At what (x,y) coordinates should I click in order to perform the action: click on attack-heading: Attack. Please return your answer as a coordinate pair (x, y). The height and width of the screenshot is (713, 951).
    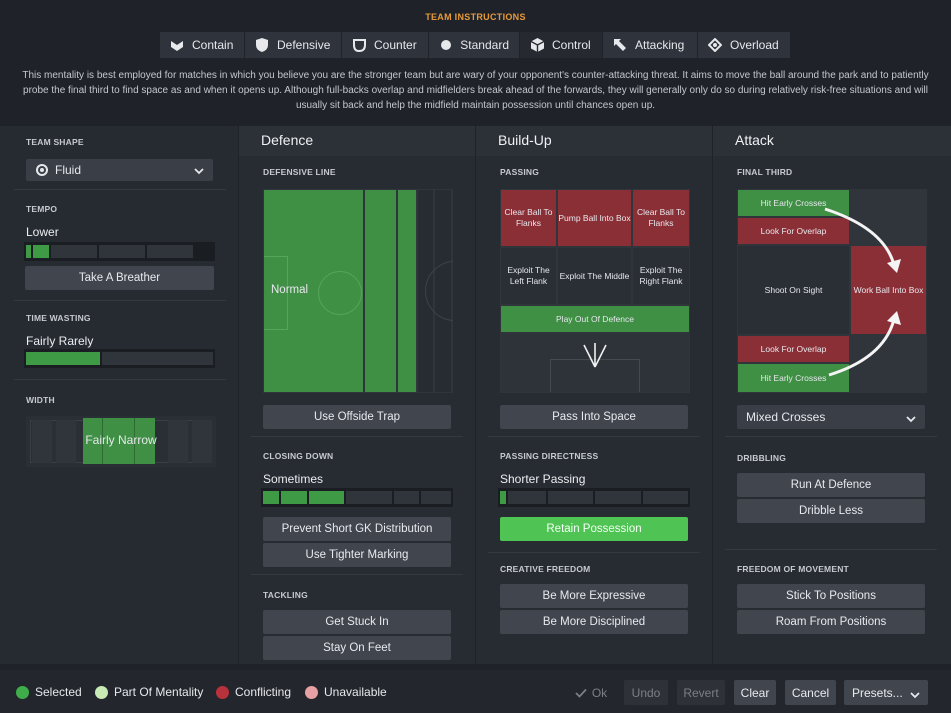
    Looking at the image, I should click on (832, 141).